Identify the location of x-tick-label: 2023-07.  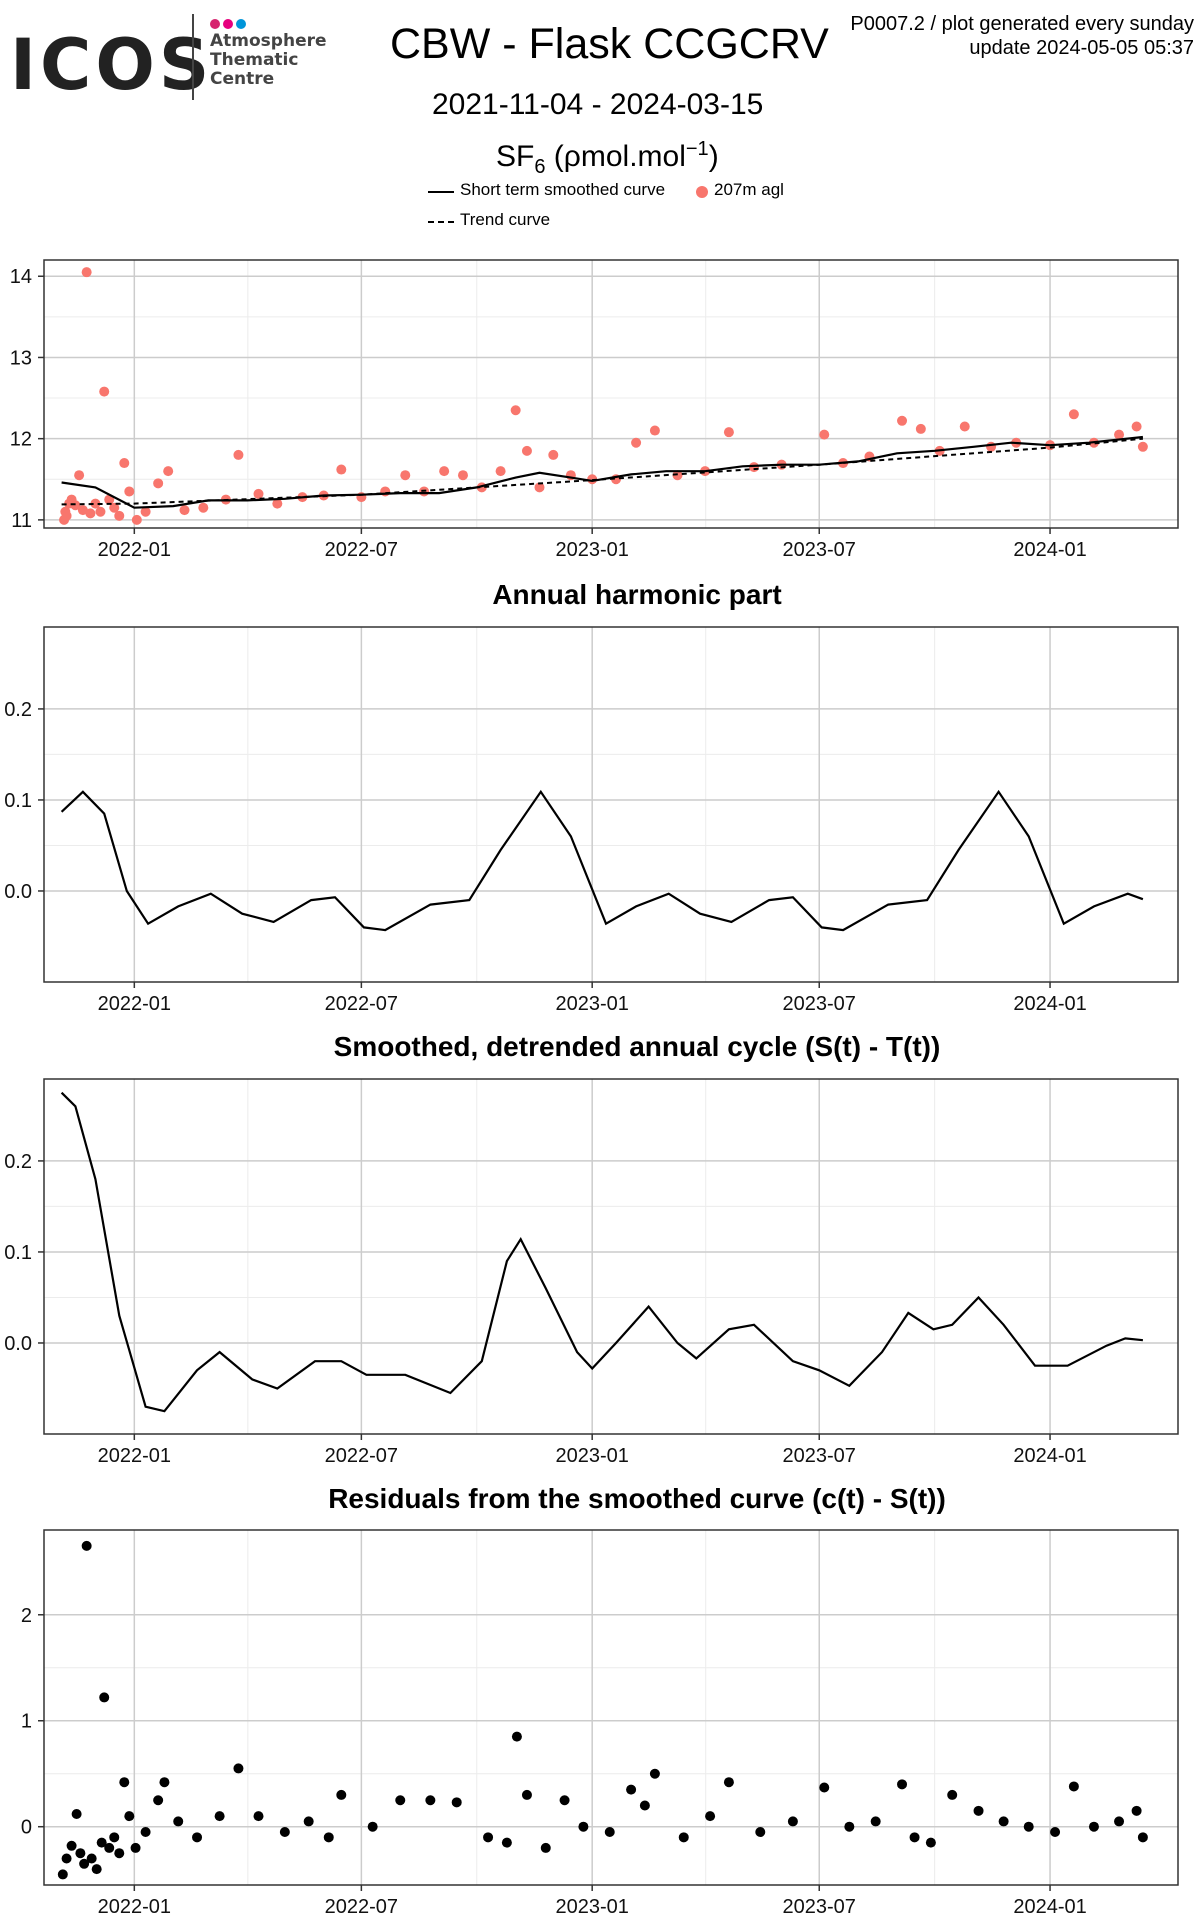
(819, 1456).